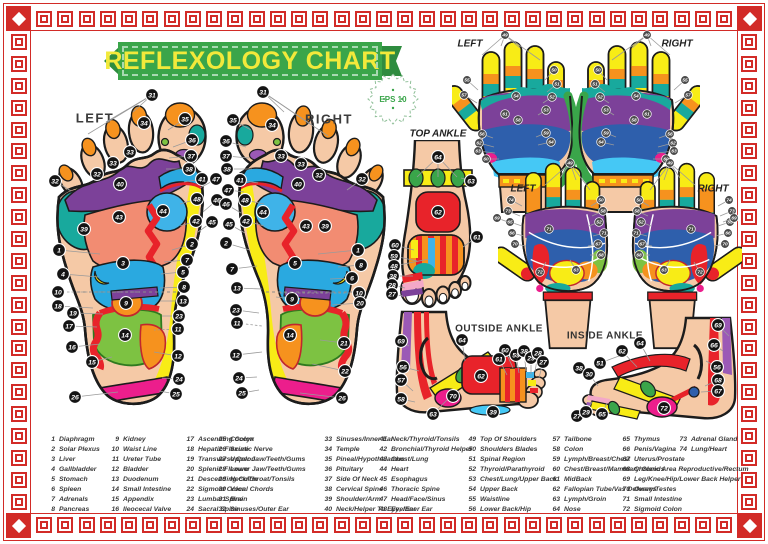 The width and height of the screenshot is (768, 544). Describe the element at coordinates (328, 439) in the screenshot. I see `legend-item-number: 33` at that location.